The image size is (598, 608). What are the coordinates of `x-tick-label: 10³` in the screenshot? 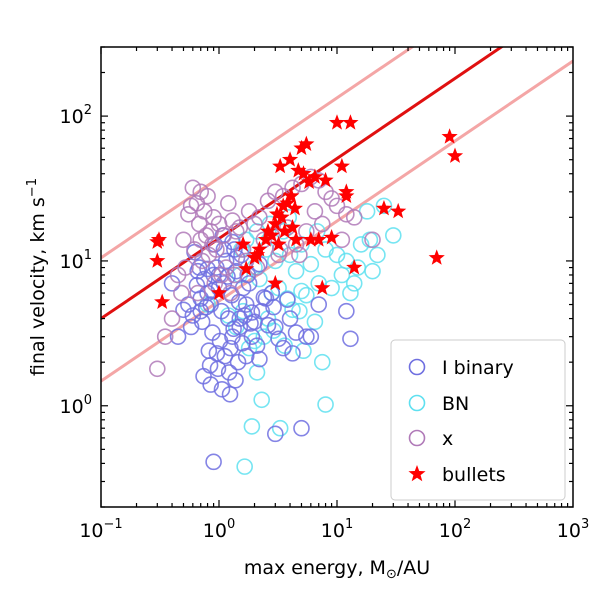 It's located at (573, 529).